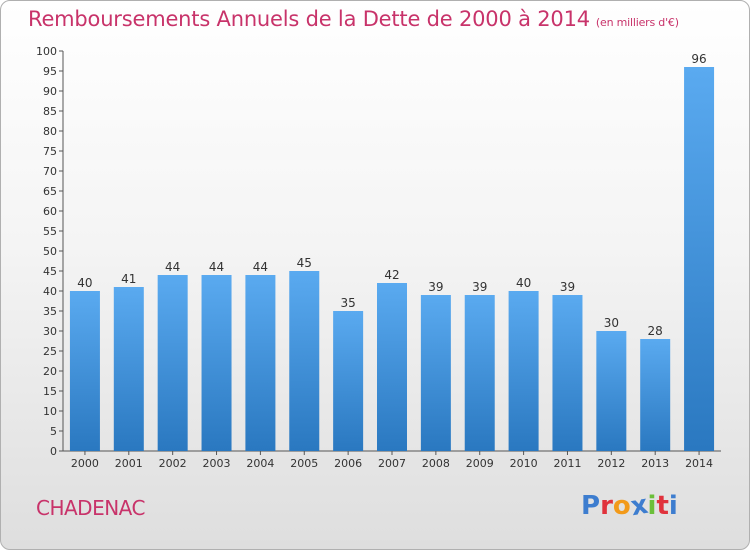  What do you see at coordinates (50, 71) in the screenshot?
I see `y-tick-label: 95` at bounding box center [50, 71].